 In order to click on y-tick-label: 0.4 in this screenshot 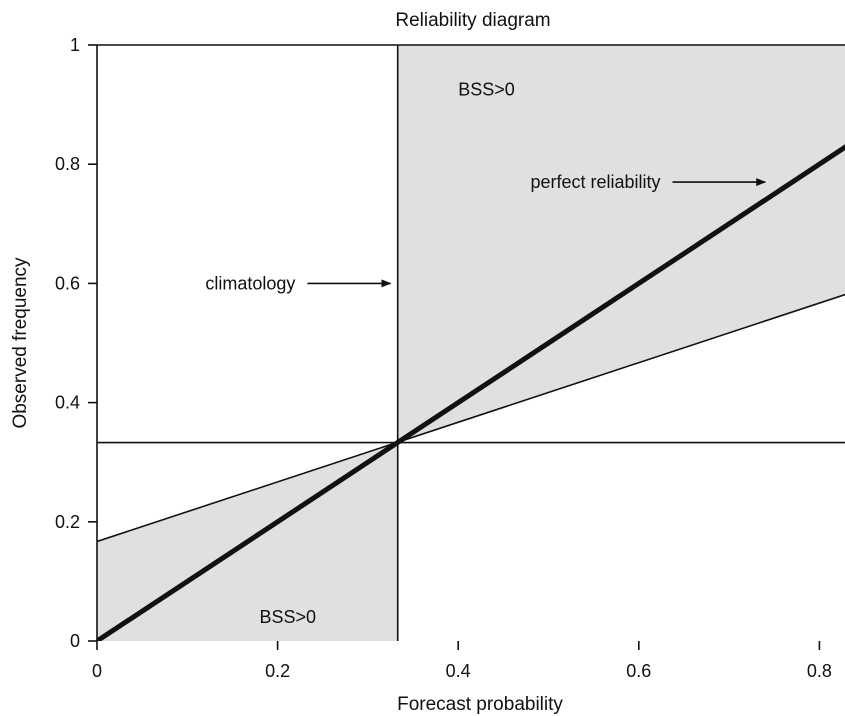, I will do `click(67, 403)`.